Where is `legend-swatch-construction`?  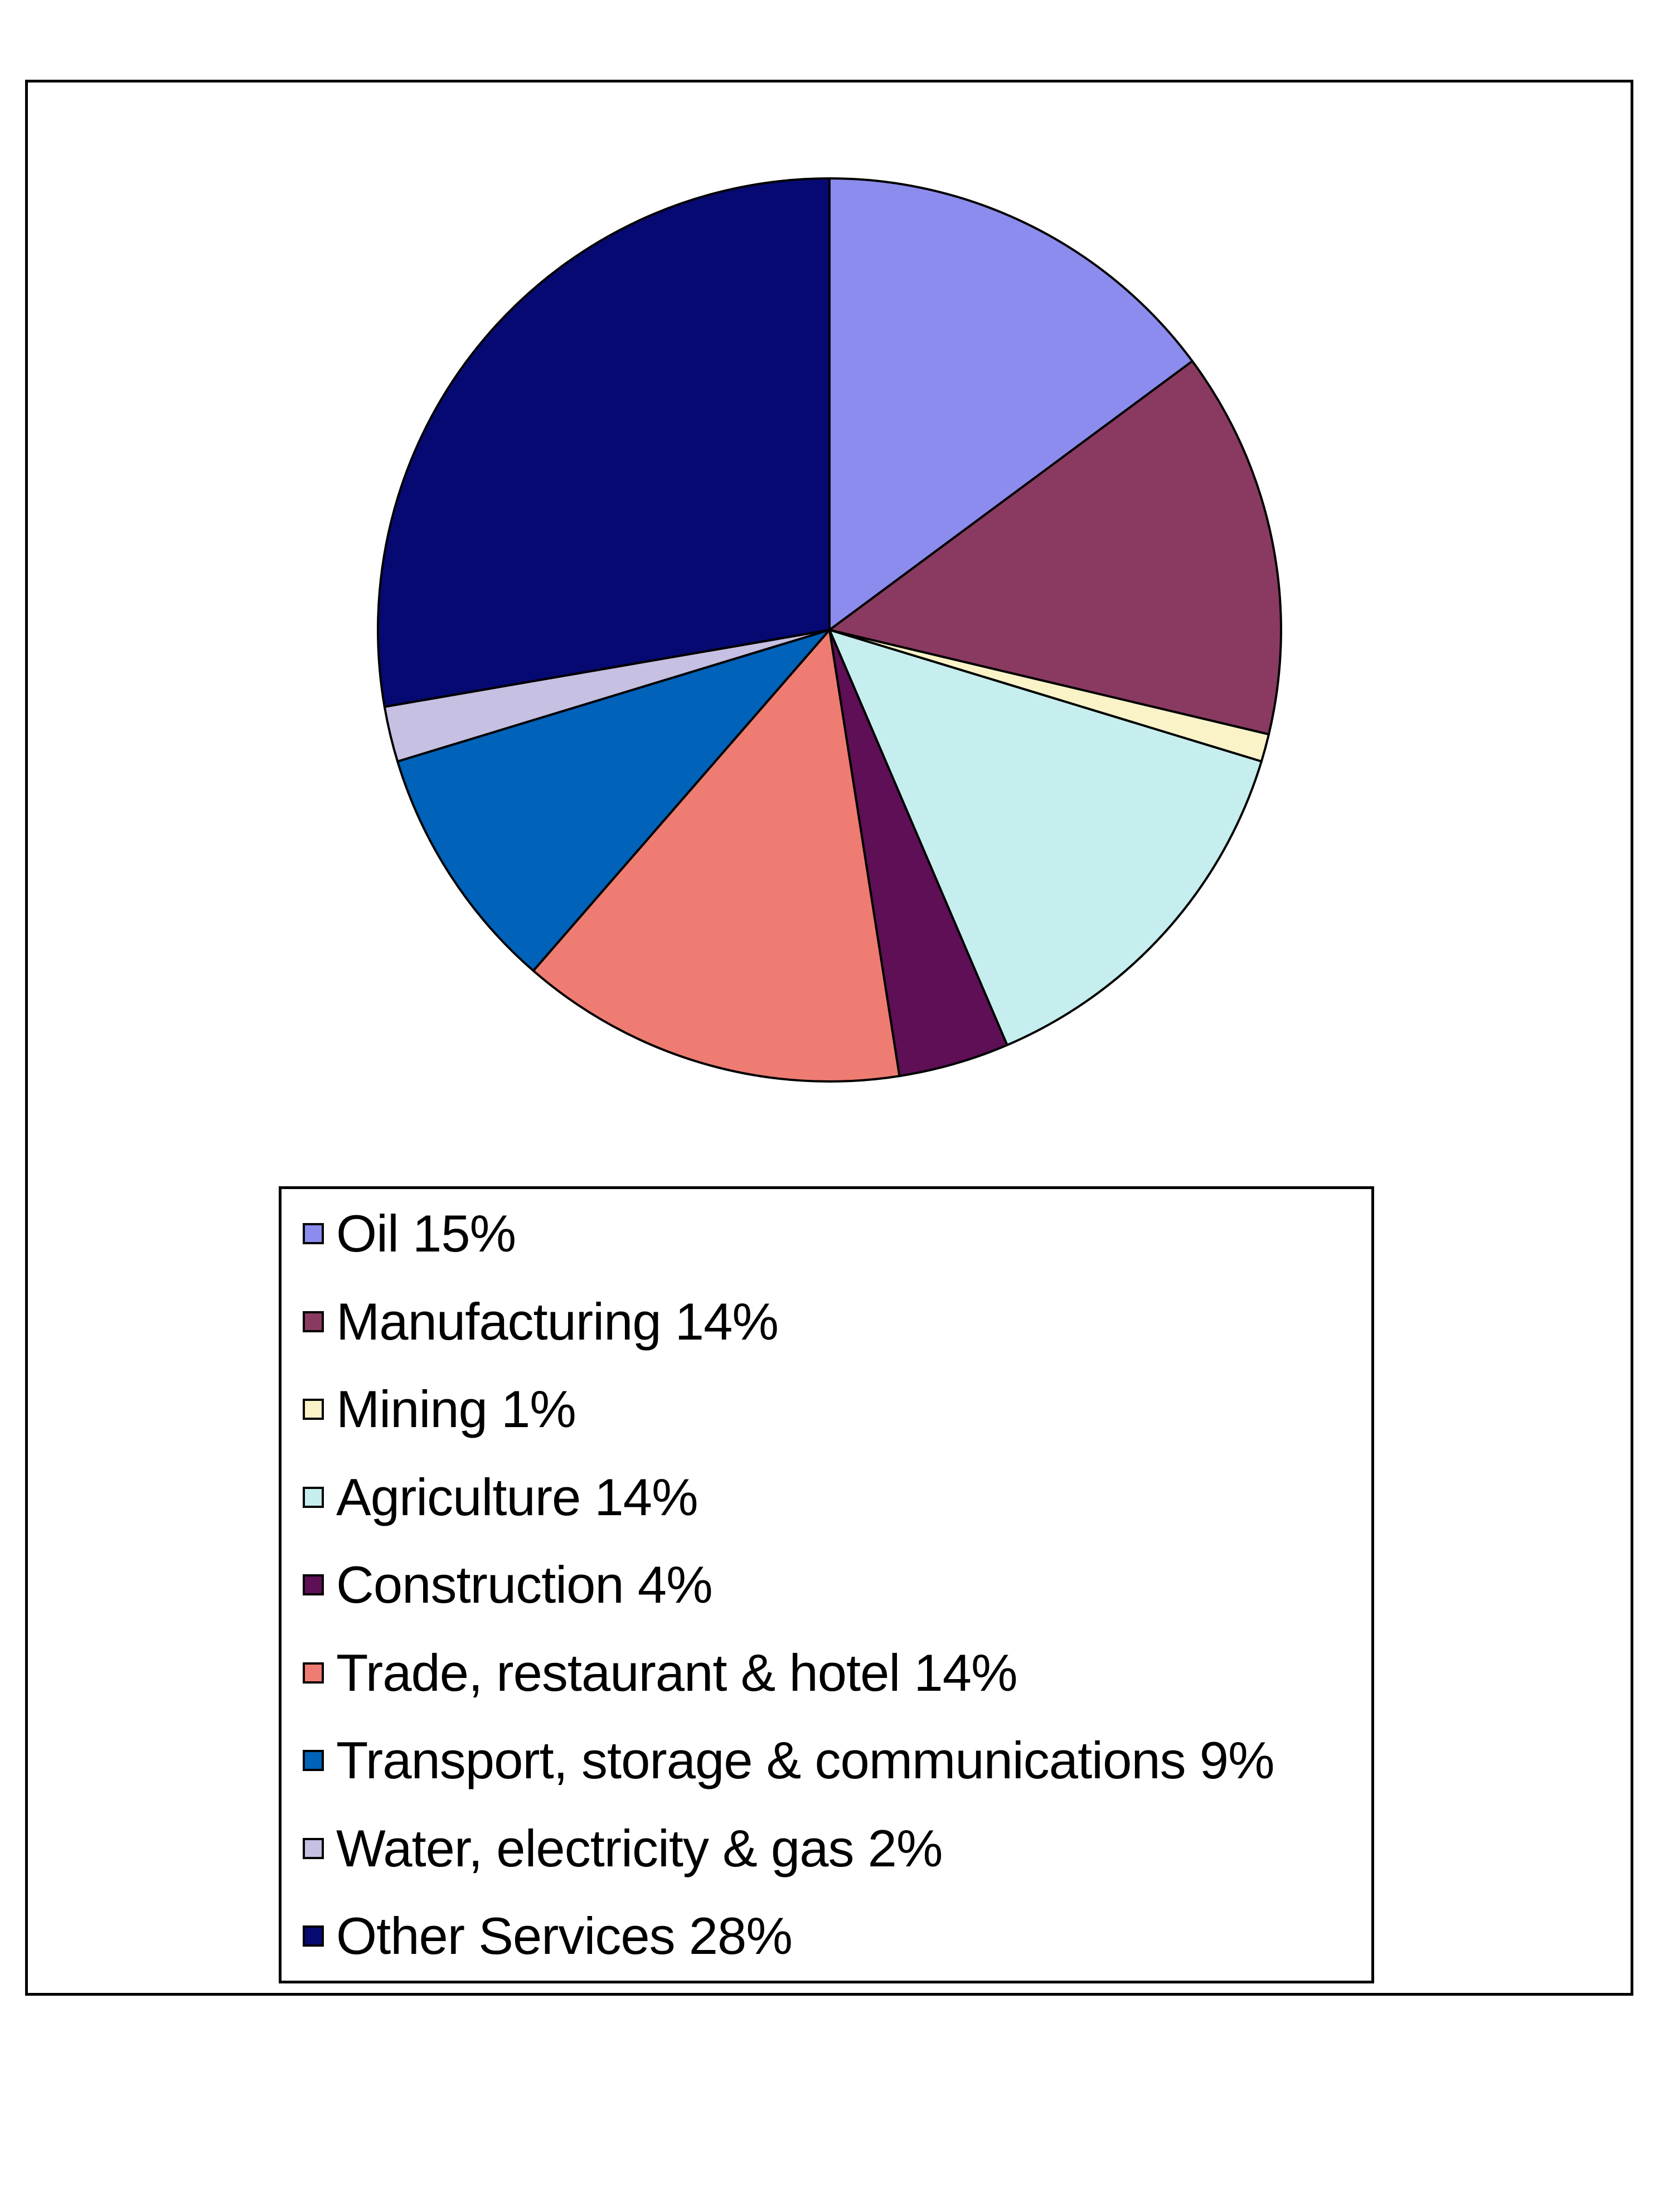
legend-swatch-construction is located at coordinates (313, 1584).